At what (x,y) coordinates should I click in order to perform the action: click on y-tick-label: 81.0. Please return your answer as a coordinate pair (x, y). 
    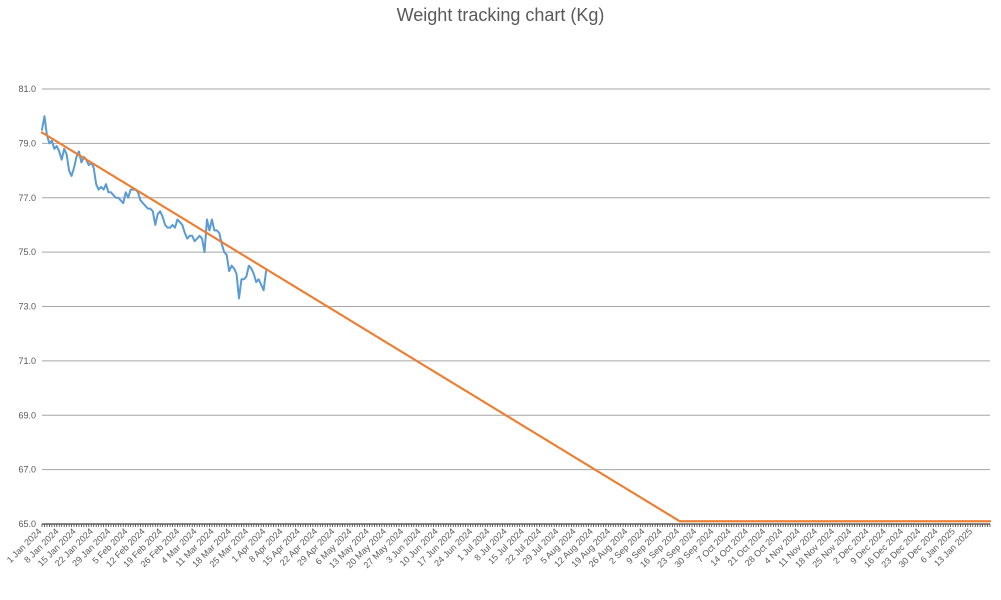
    Looking at the image, I should click on (27, 89).